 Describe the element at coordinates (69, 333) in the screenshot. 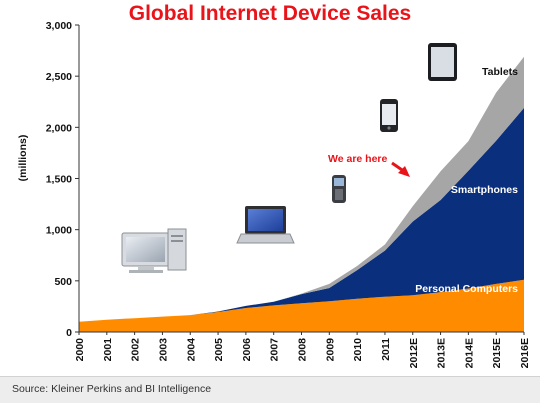

I see `y-tick-label: 0` at that location.